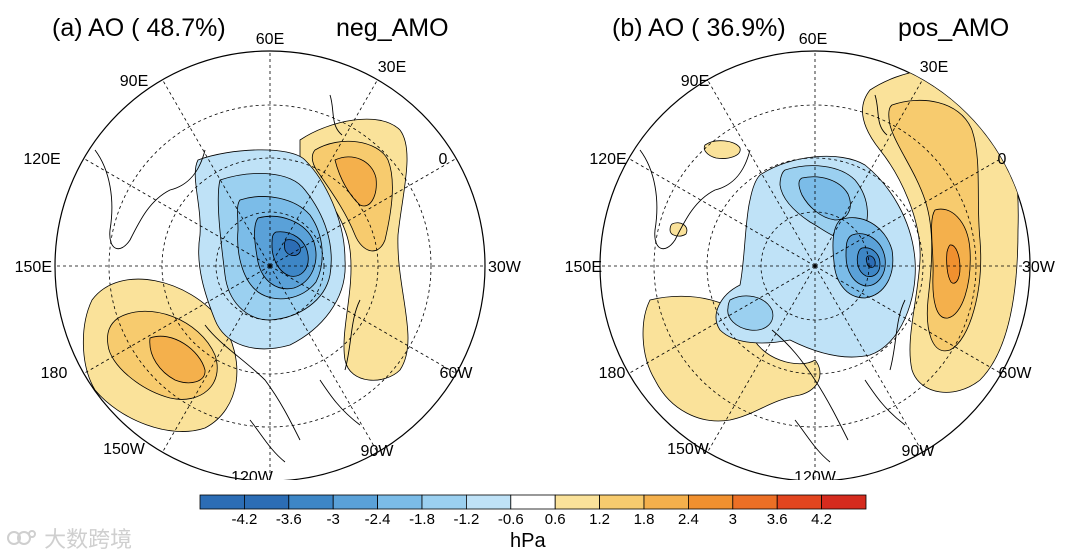 The height and width of the screenshot is (557, 1080). I want to click on colorbar-tick-label: -3.6, so click(289, 518).